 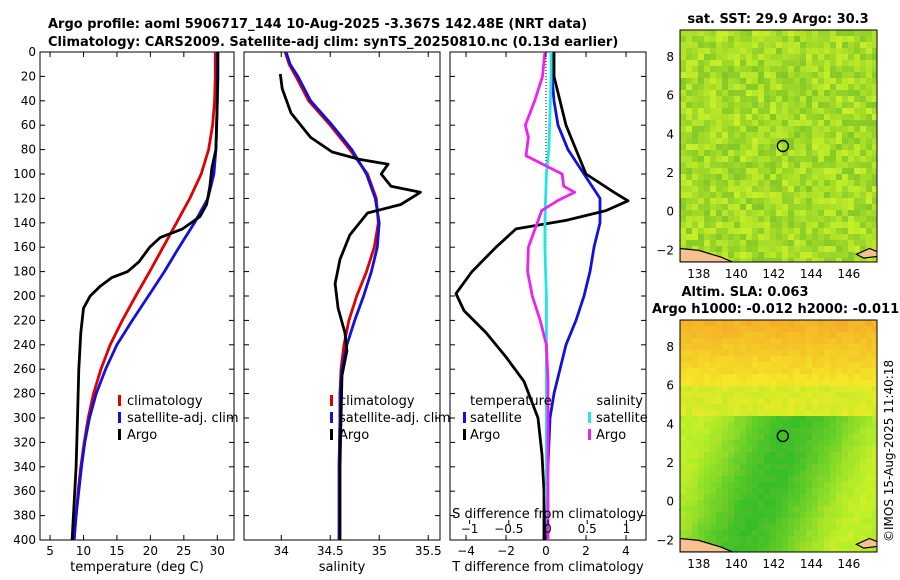 I want to click on legend-t-satellite-swatch, so click(x=464, y=417).